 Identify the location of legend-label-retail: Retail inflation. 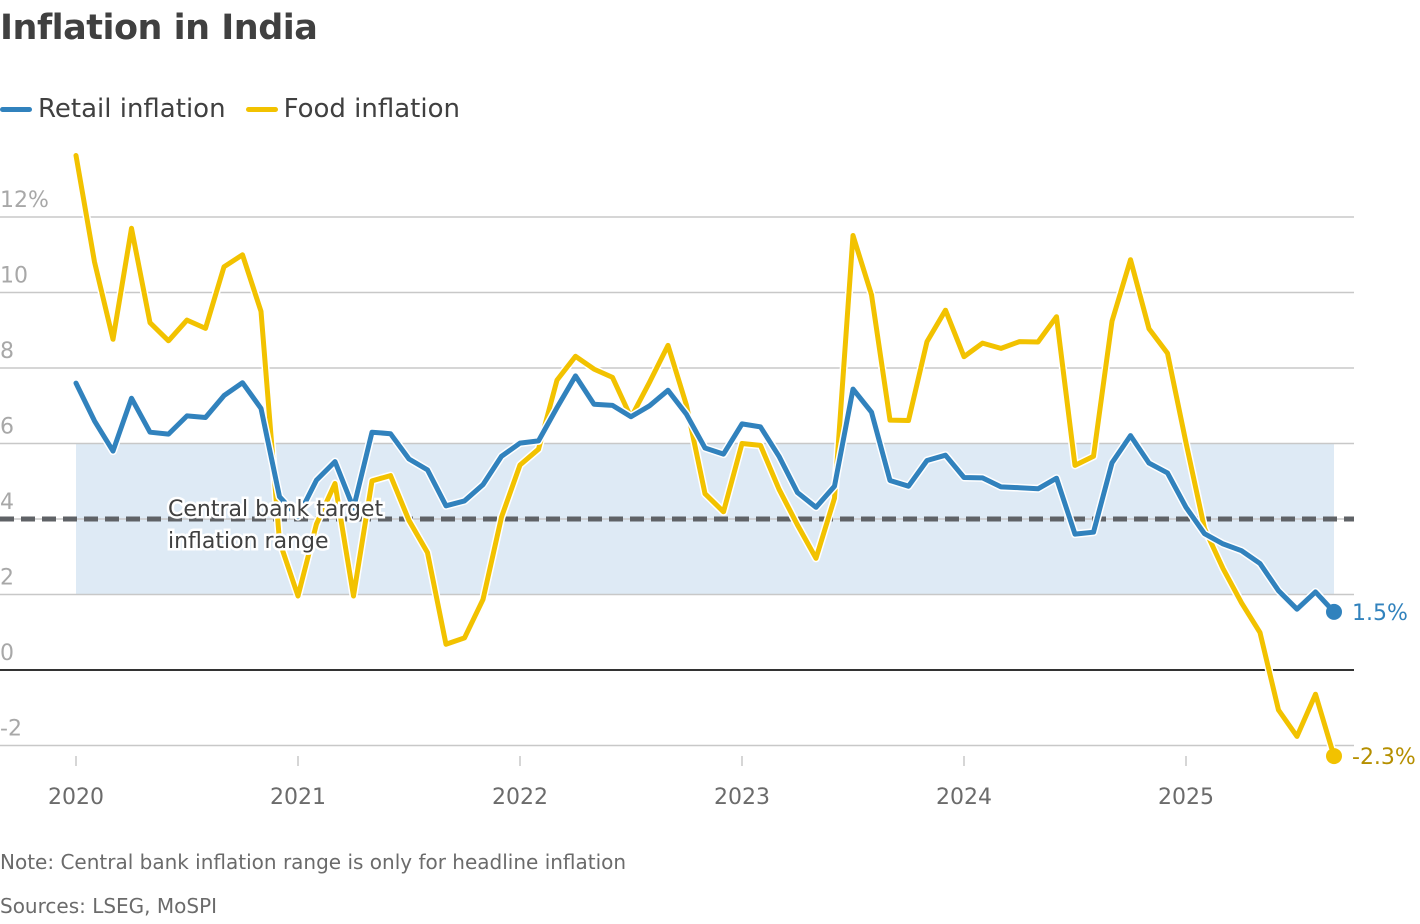
(132, 109).